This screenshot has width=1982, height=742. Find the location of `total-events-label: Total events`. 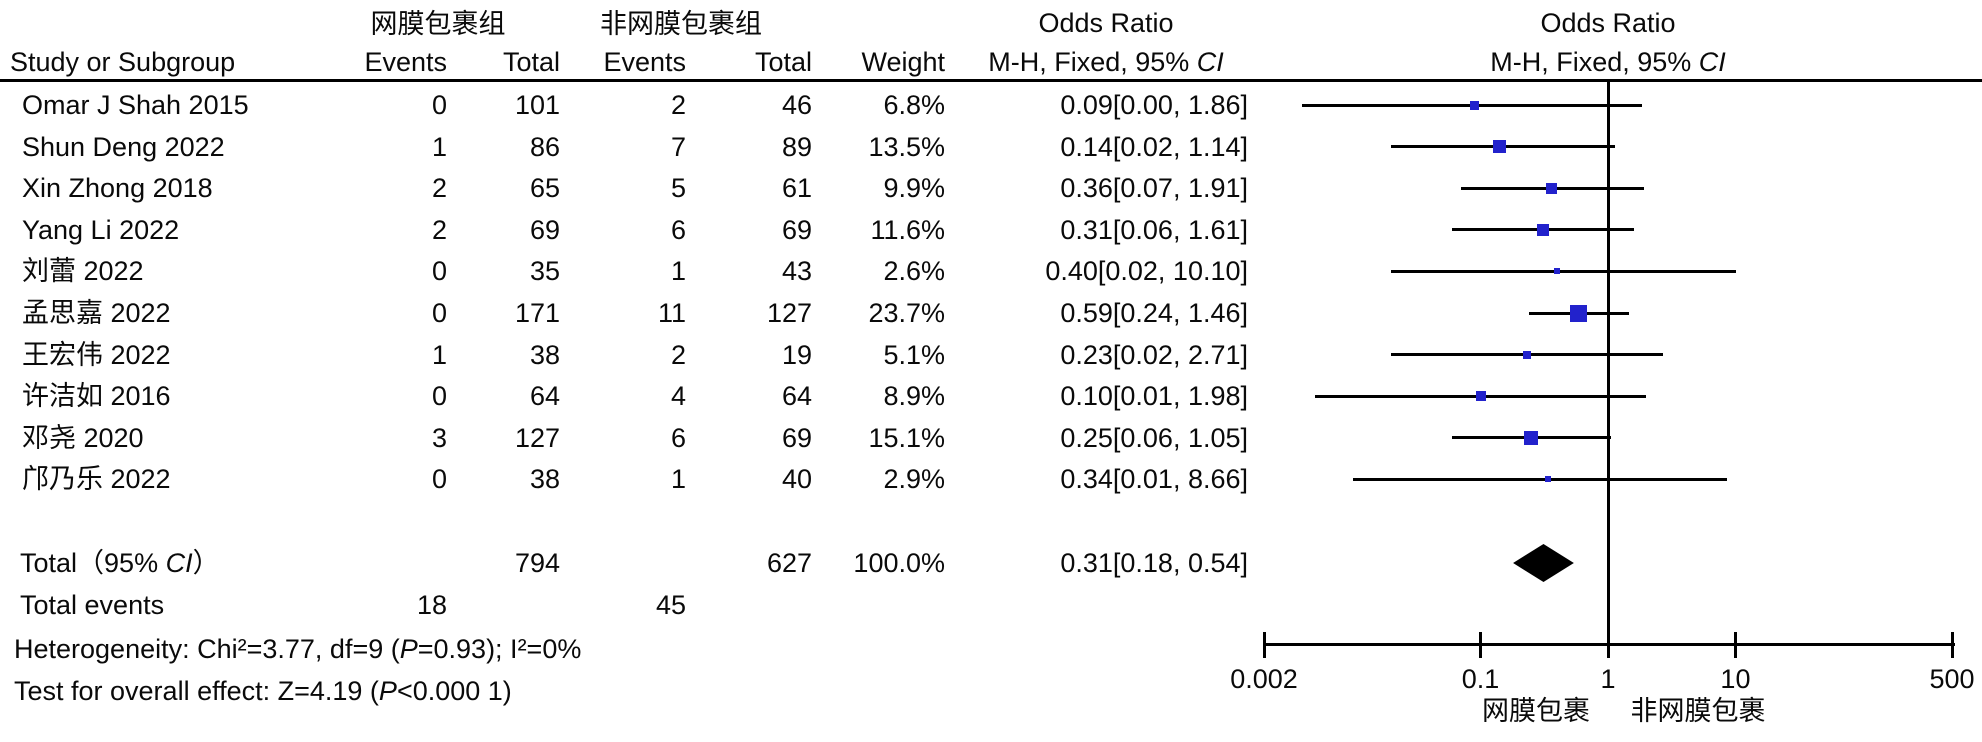

total-events-label: Total events is located at coordinates (92, 605).